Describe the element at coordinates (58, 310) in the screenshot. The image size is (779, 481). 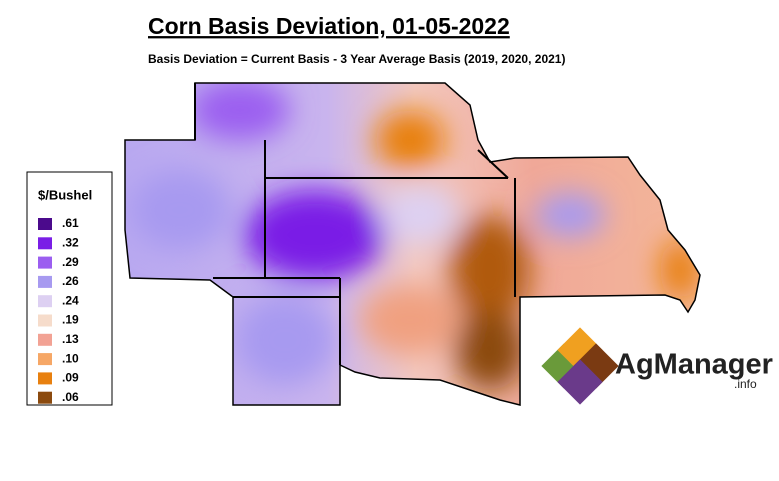
I see `legend-items: .61 .32 .29 .26 .24 .19 .13 .10 .09 .06` at that location.